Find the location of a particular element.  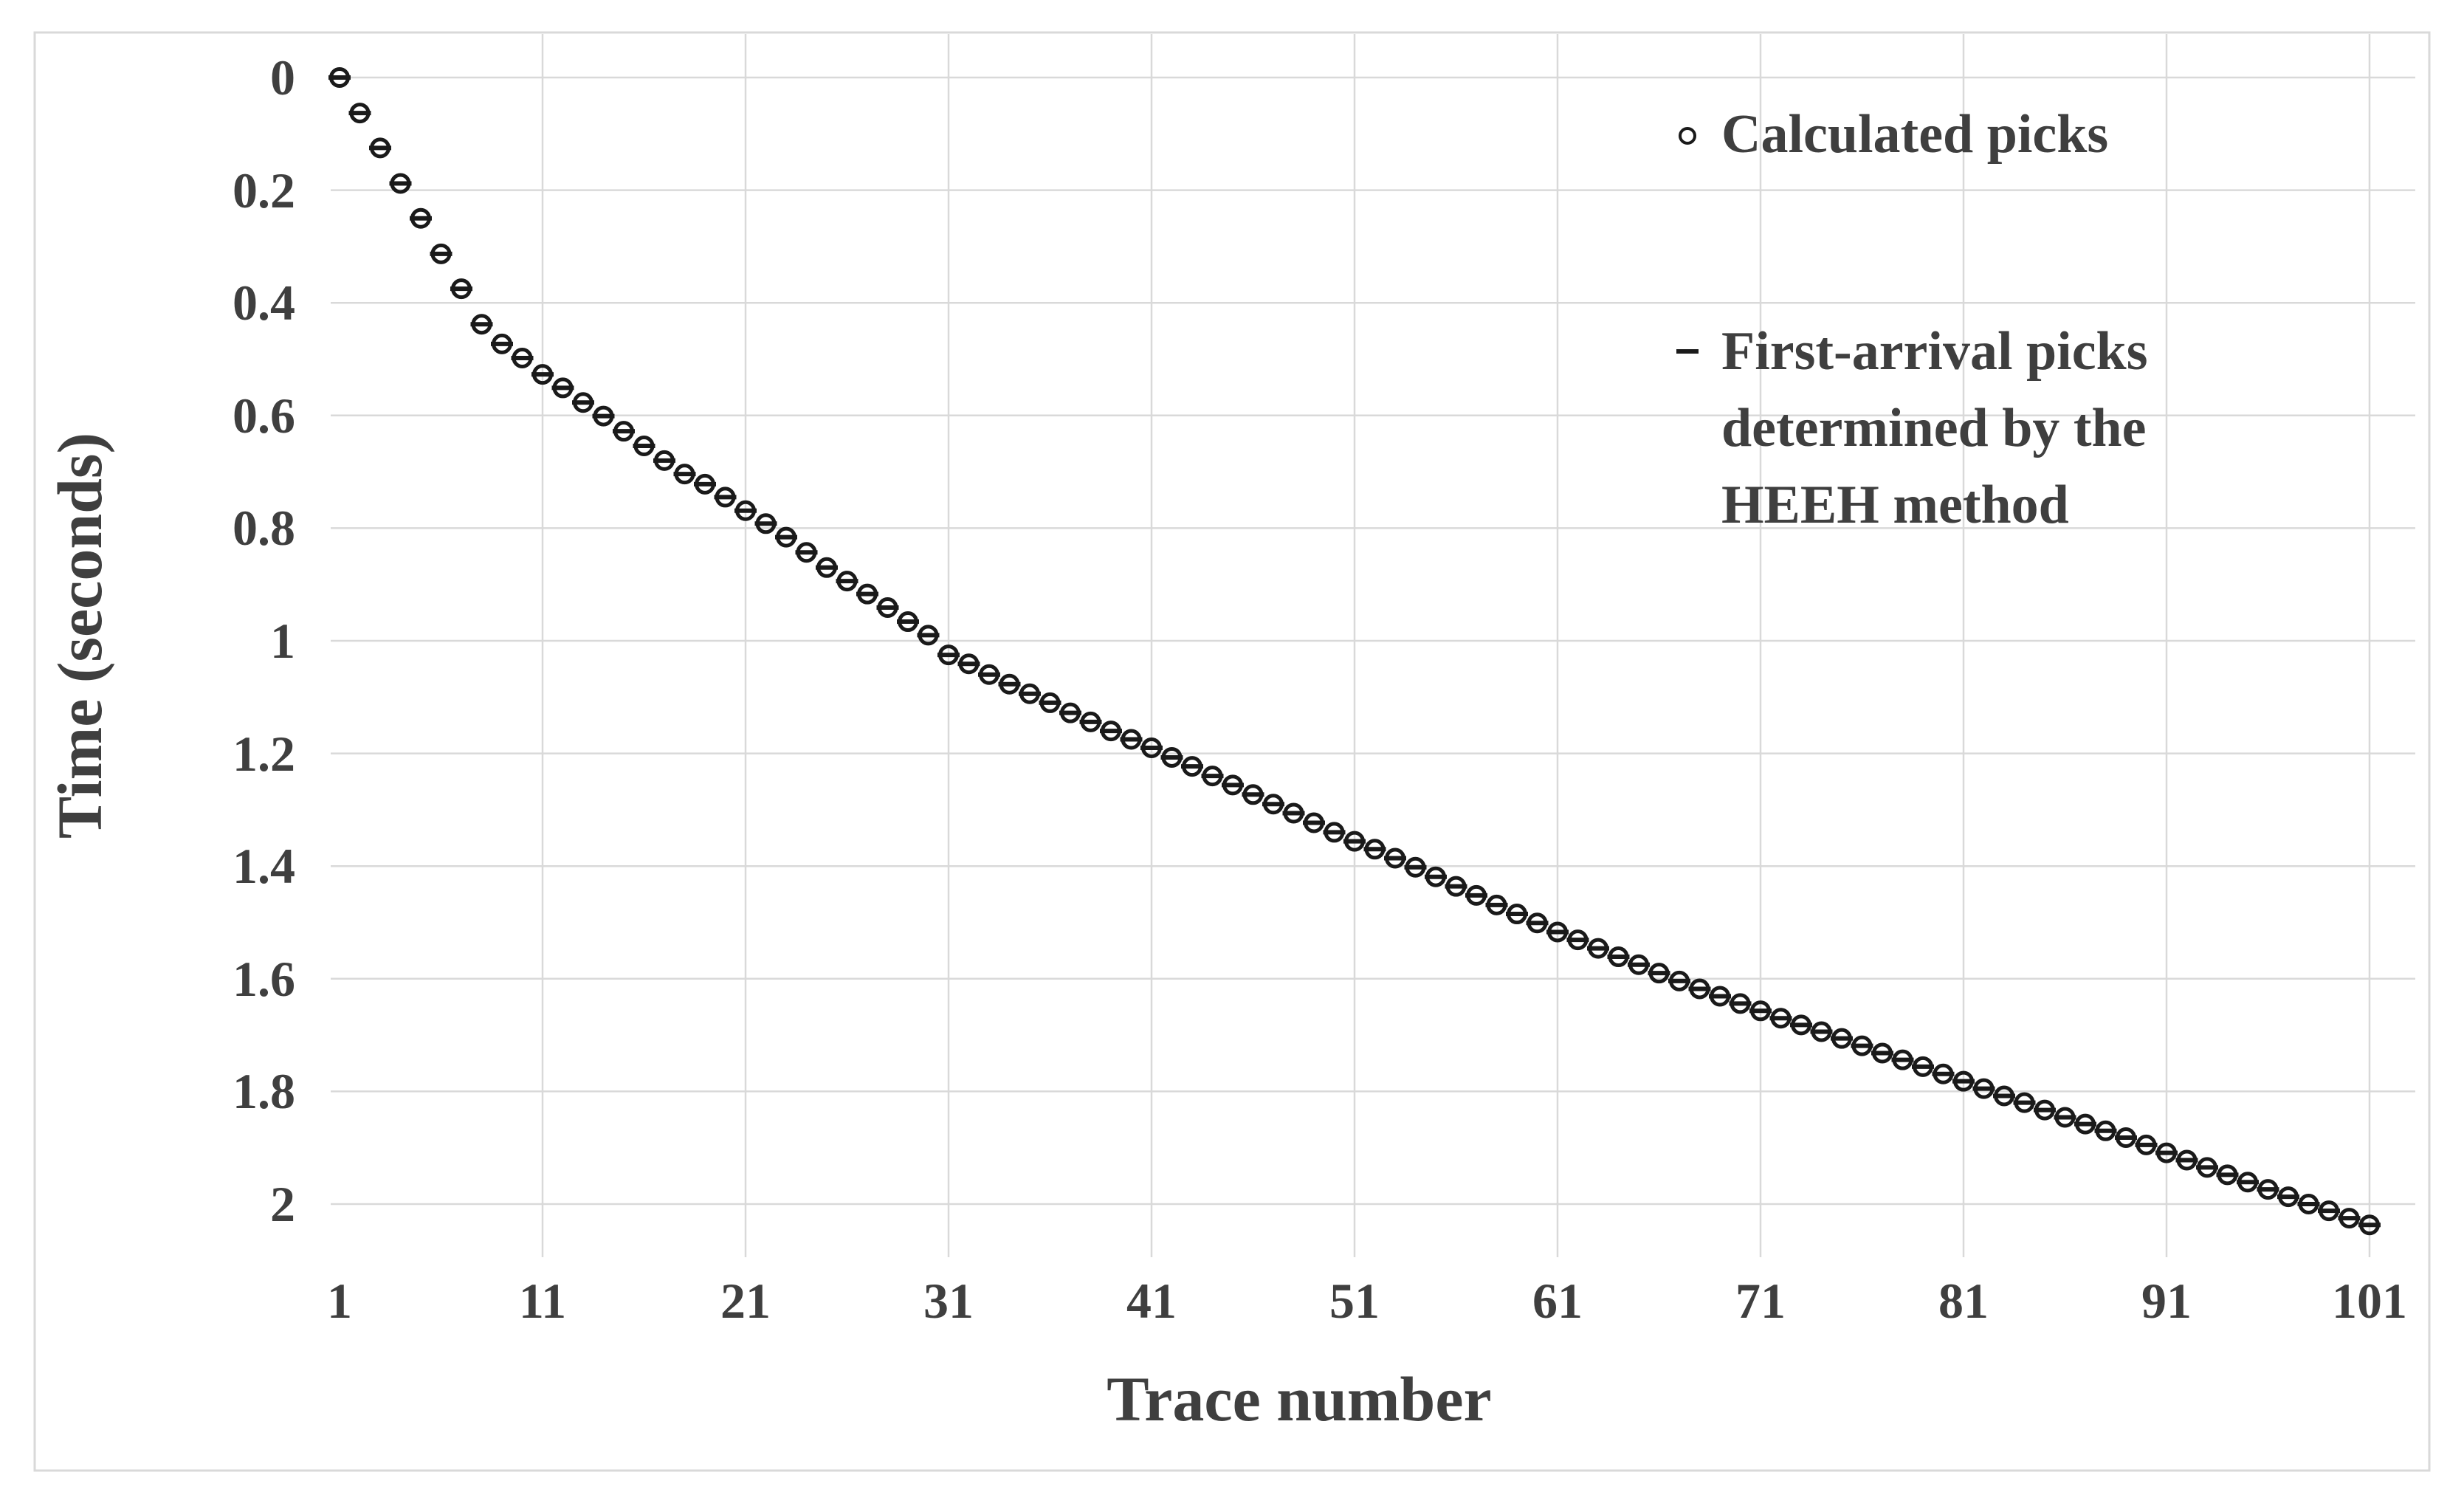

x-tick-label: 61 is located at coordinates (1557, 1301).